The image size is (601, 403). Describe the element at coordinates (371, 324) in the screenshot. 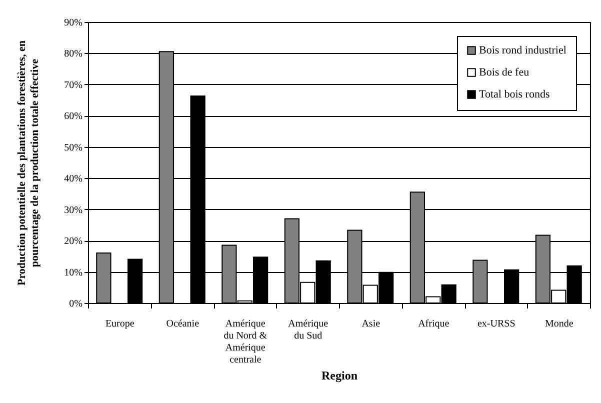

I see `x-tick-label: Asie` at that location.